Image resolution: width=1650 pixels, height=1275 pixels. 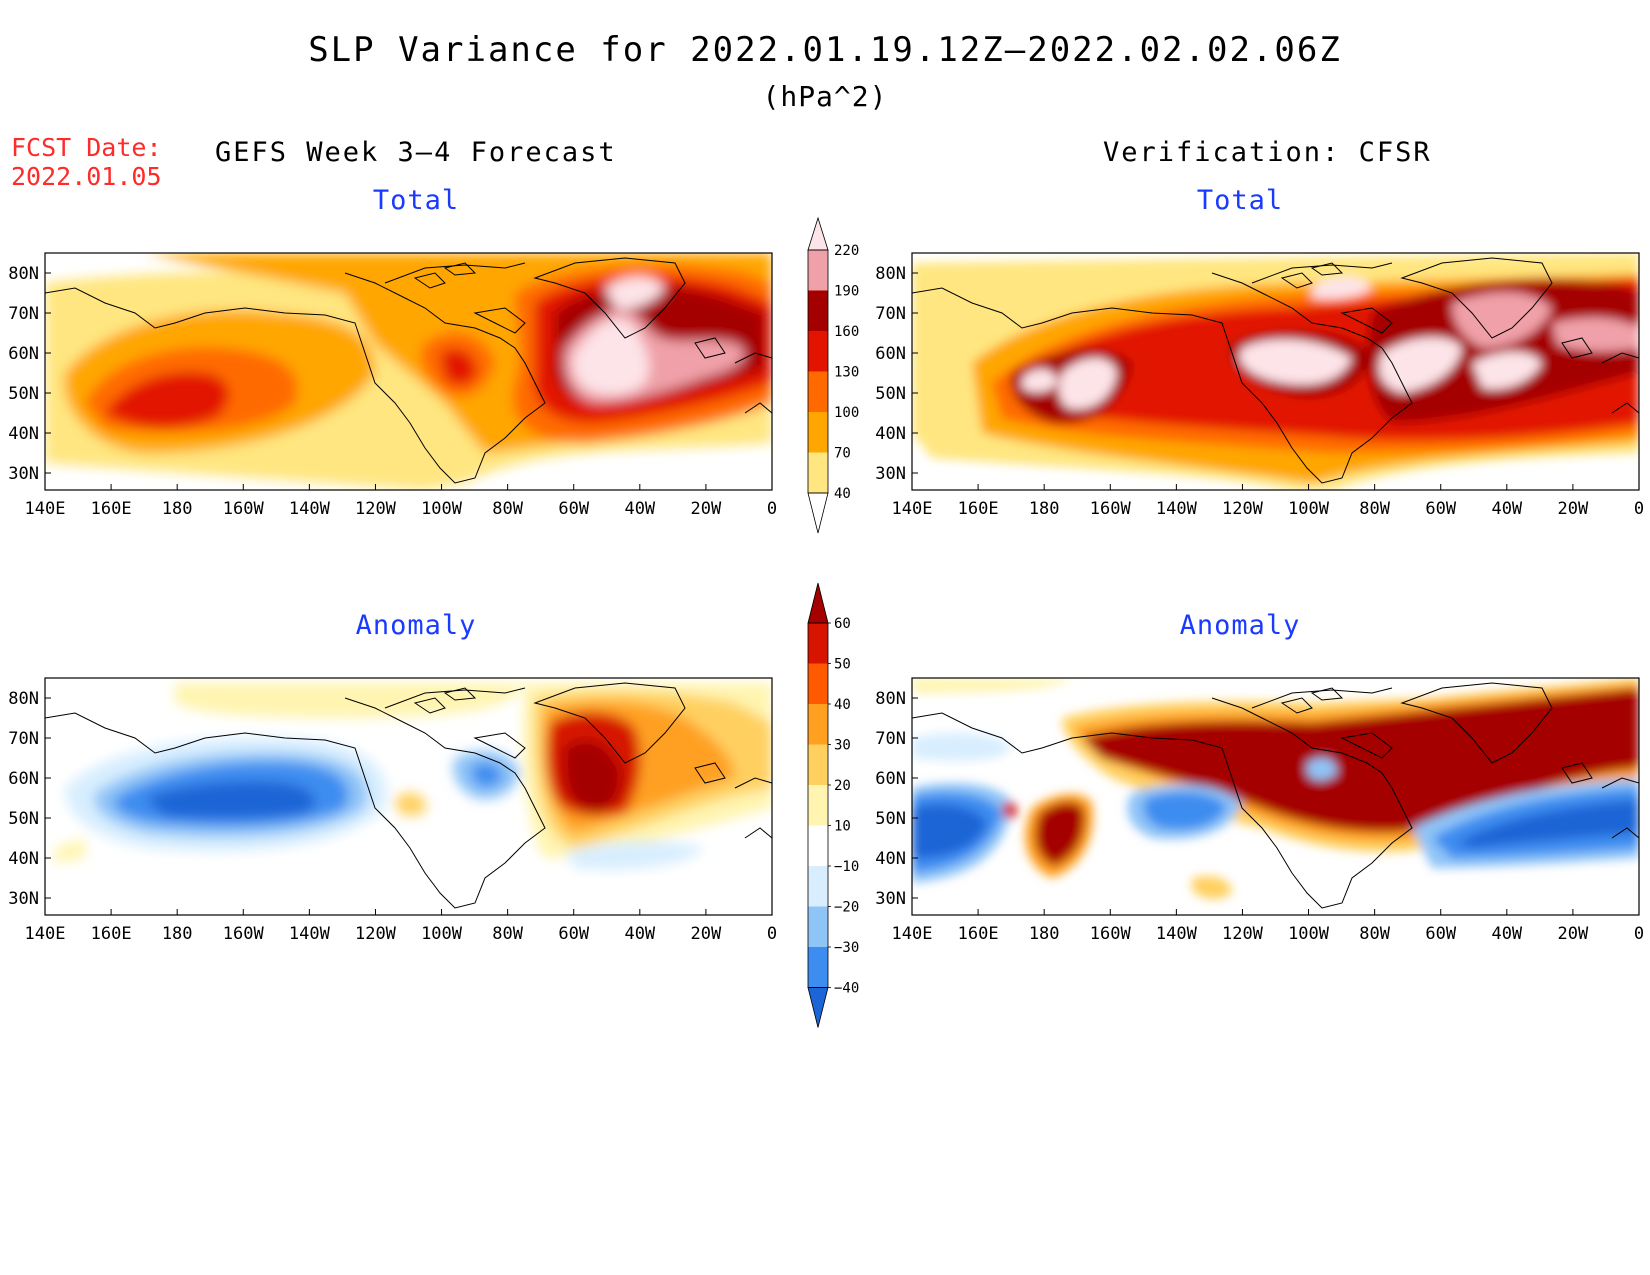 What do you see at coordinates (846, 251) in the screenshot?
I see `colorbar-label: 220` at bounding box center [846, 251].